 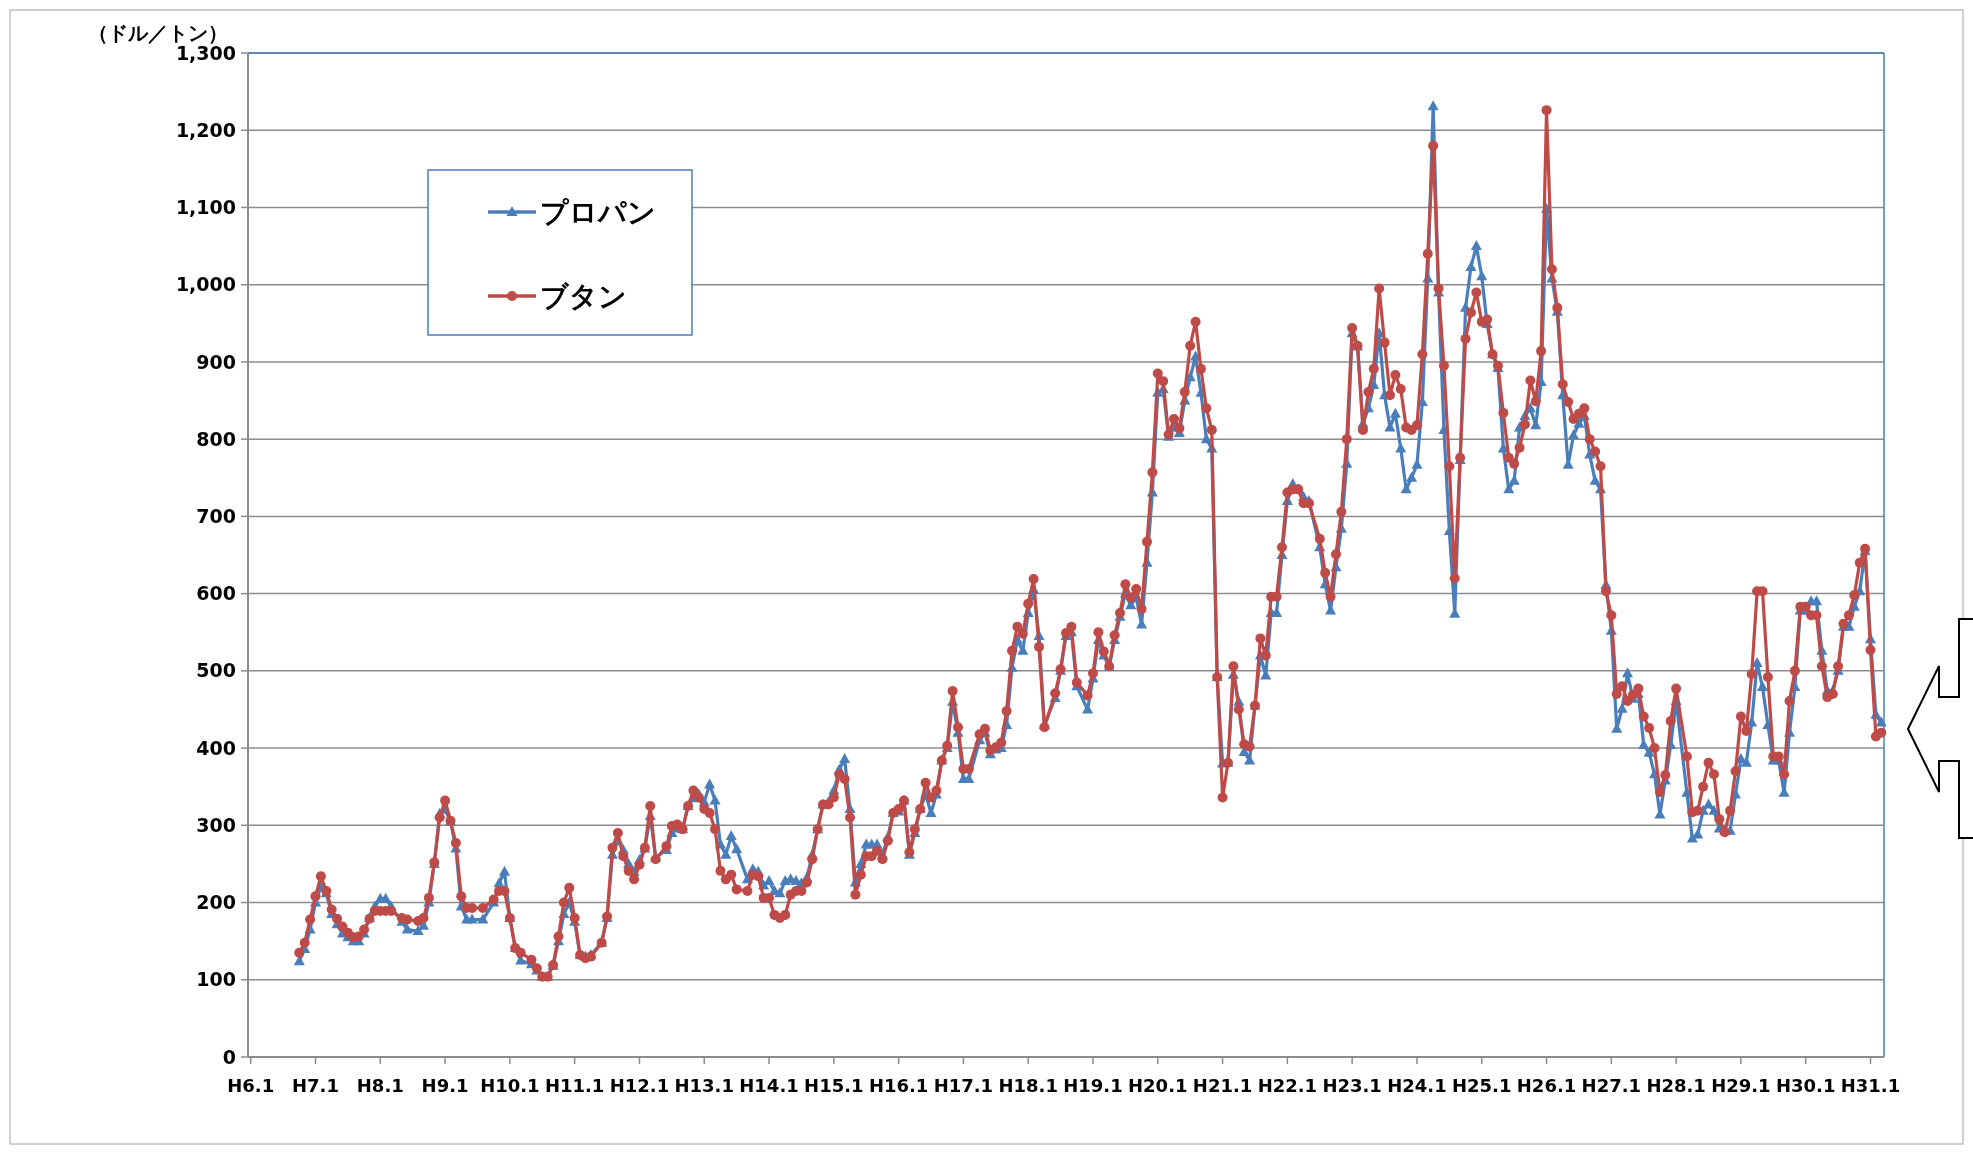 I want to click on x-tick-label: H9.1, so click(x=445, y=1085).